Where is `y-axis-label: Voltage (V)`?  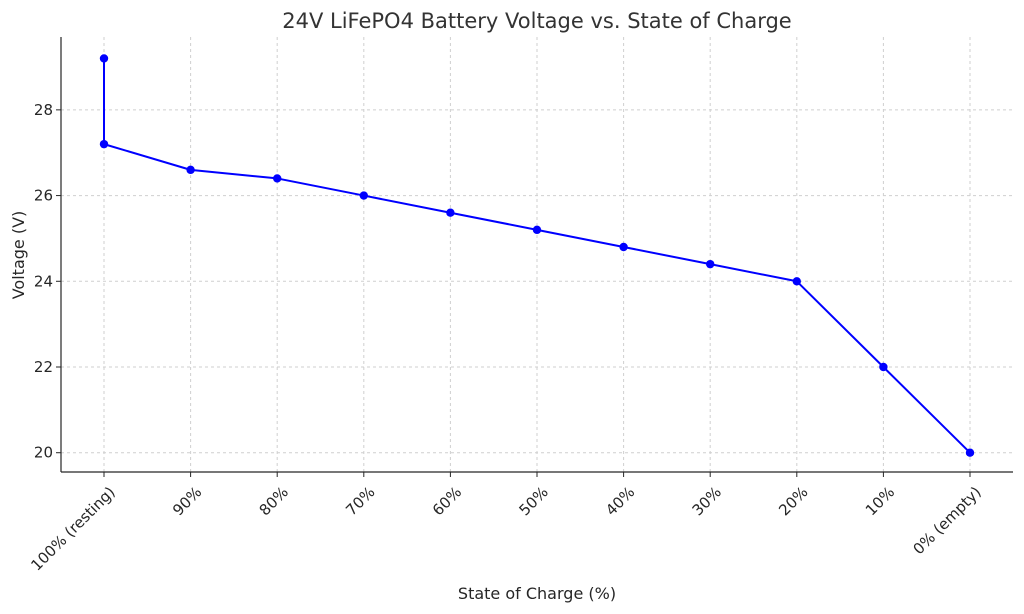
y-axis-label: Voltage (V) is located at coordinates (18, 255).